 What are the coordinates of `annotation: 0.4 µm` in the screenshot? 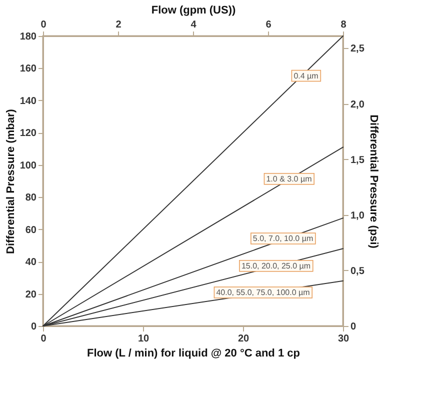 It's located at (306, 75).